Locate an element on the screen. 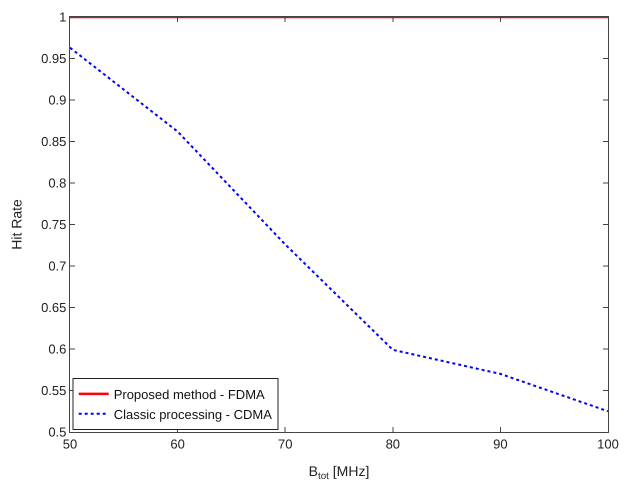  y-tick-label: 0.9 is located at coordinates (57, 100).